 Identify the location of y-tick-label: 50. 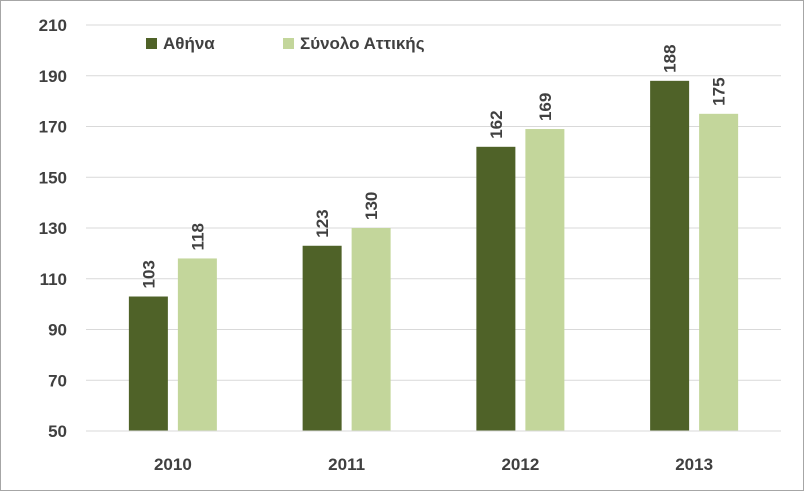
(57, 431).